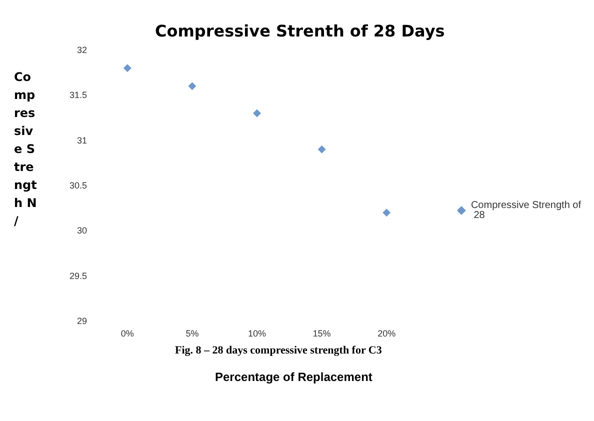 Image resolution: width=594 pixels, height=421 pixels. I want to click on legend-label: Compressive Strength of 28, so click(526, 210).